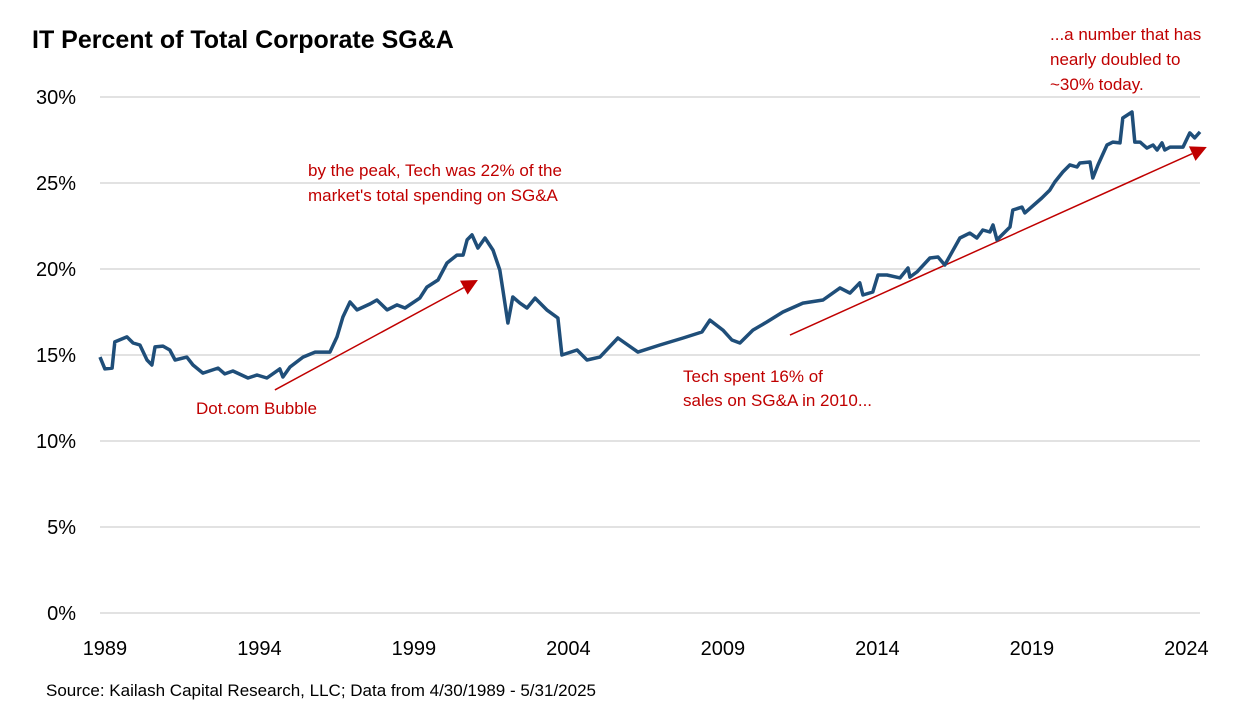 The height and width of the screenshot is (716, 1258). I want to click on annotation-today-line-2: nearly doubled to, so click(1115, 59).